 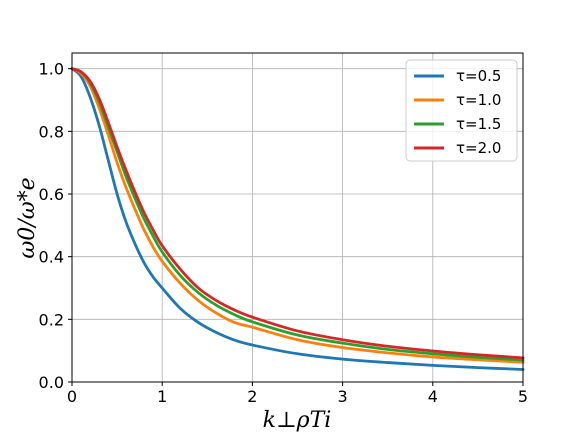 I want to click on legend-box, so click(x=461, y=110).